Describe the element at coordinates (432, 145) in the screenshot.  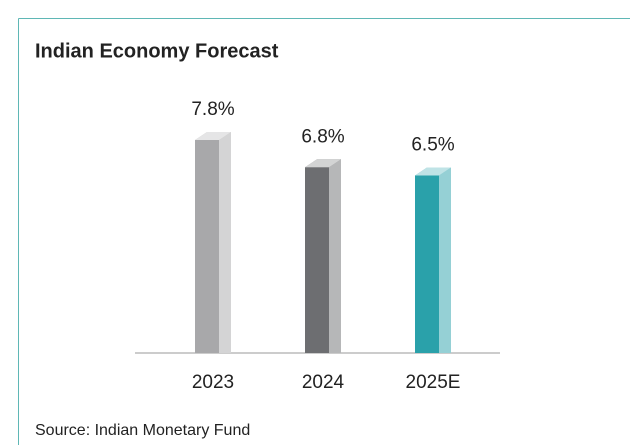
I see `value-label: 6.5%` at that location.